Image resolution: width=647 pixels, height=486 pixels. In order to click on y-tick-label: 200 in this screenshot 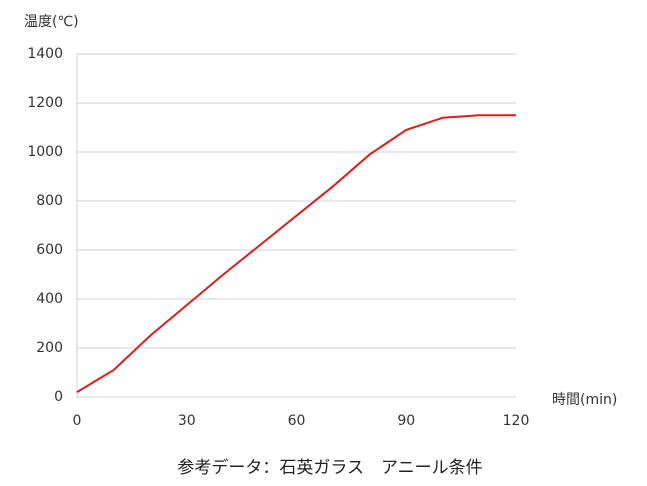, I will do `click(49, 348)`.